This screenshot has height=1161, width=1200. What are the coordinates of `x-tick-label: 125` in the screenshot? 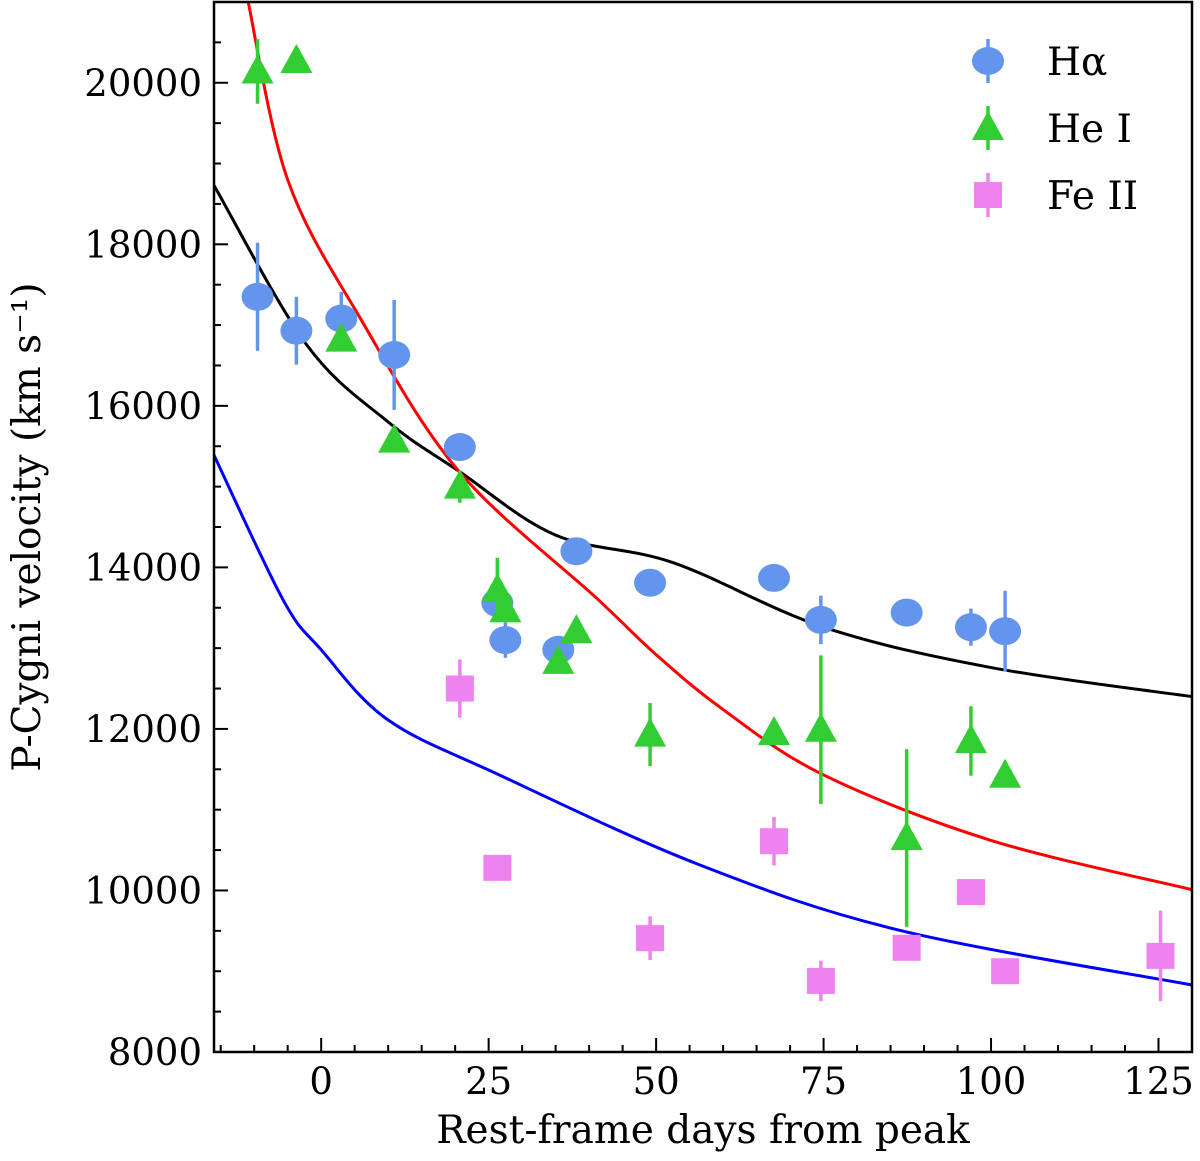 It's located at (1158, 1081).